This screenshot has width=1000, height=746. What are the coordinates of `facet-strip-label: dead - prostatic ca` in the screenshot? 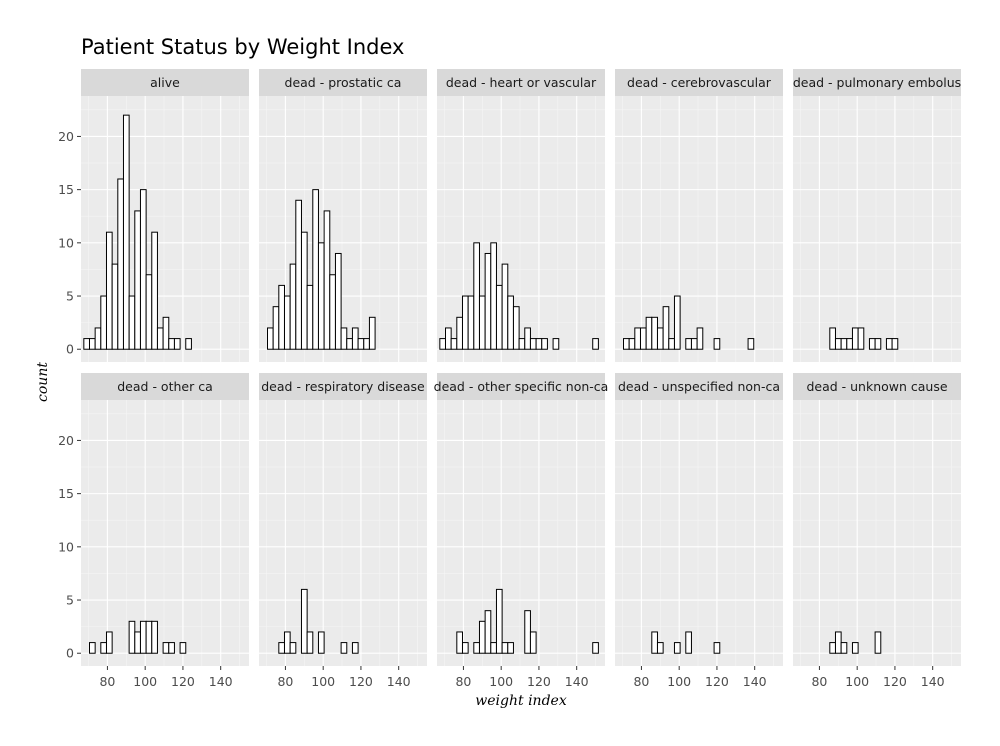 It's located at (343, 82).